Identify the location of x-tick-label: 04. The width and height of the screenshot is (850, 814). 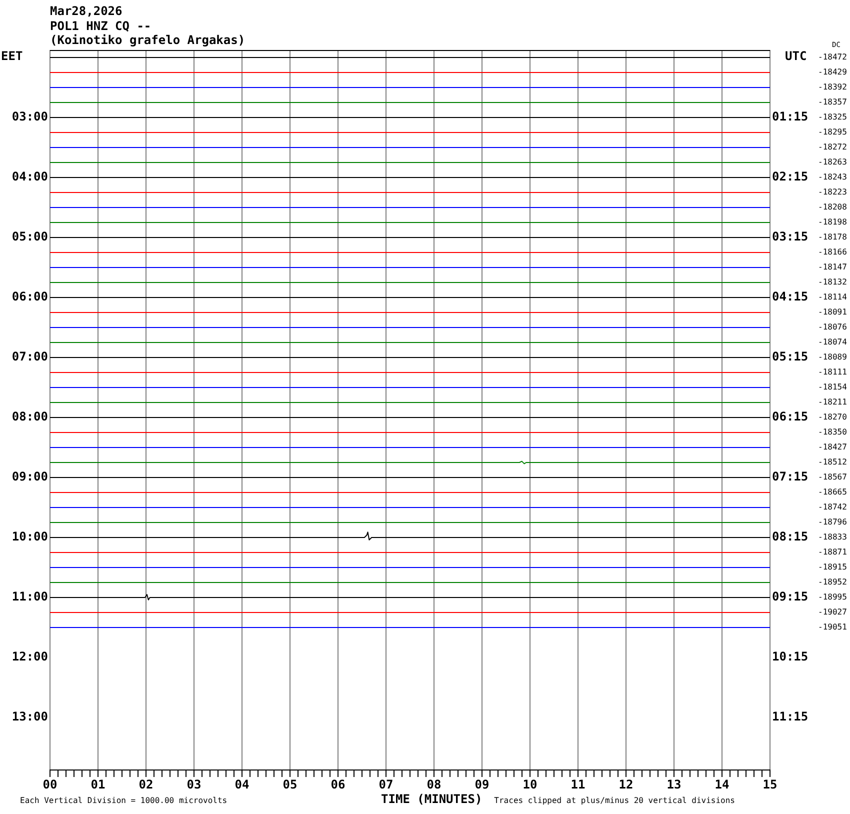
(242, 784).